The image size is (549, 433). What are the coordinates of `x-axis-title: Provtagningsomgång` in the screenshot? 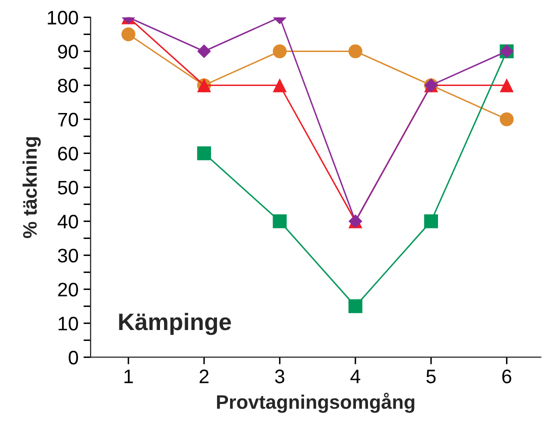 It's located at (315, 402).